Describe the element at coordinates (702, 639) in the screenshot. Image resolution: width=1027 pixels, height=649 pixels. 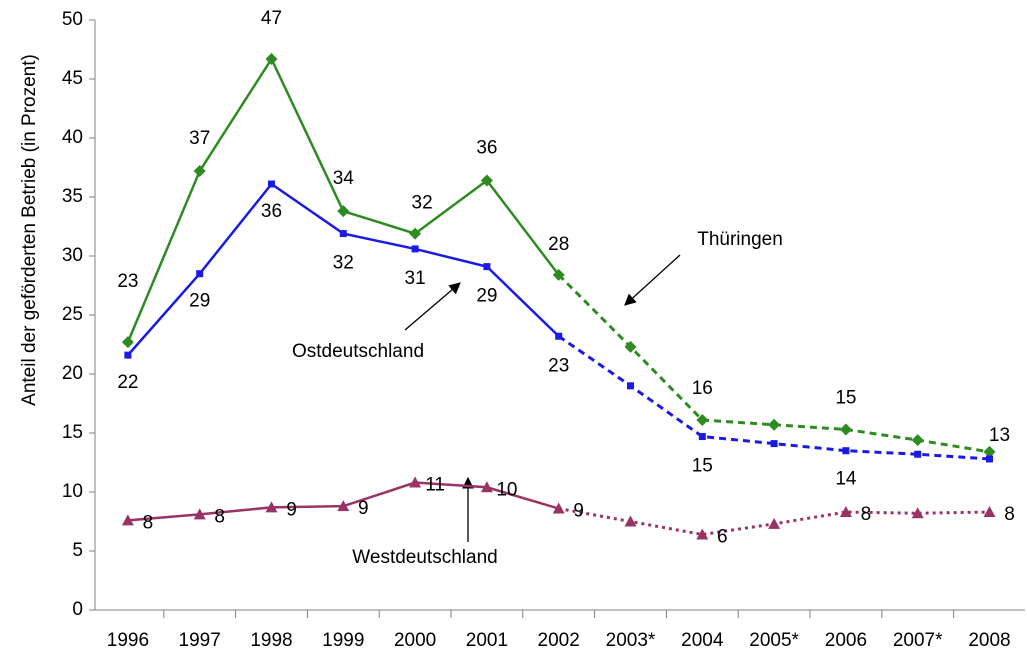
I see `x-tick-label: 2004` at that location.